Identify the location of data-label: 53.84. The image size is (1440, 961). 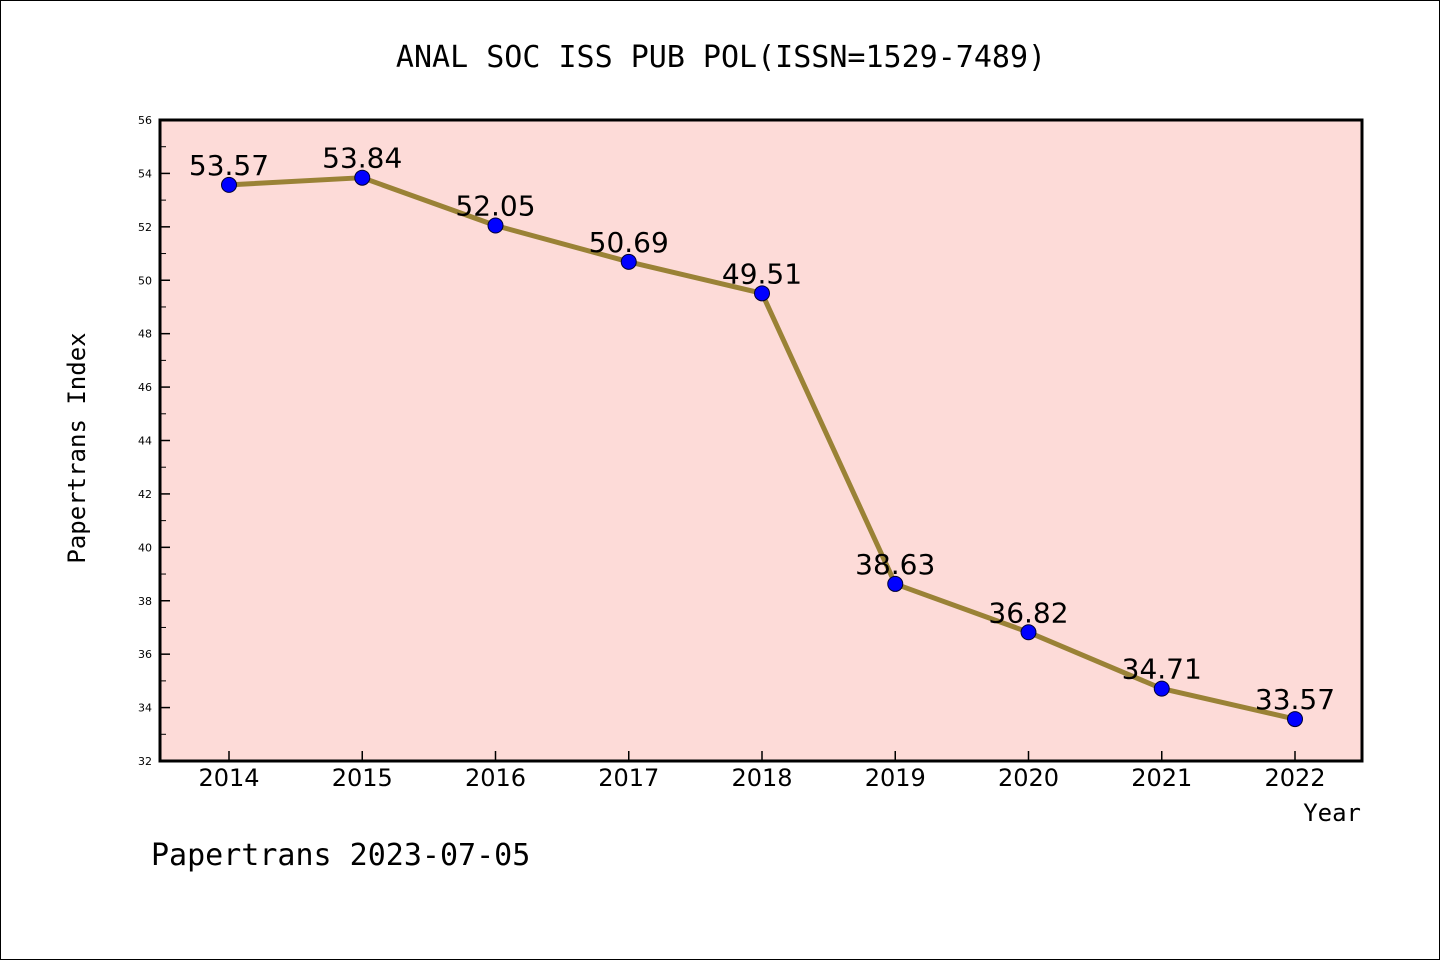
(362, 158).